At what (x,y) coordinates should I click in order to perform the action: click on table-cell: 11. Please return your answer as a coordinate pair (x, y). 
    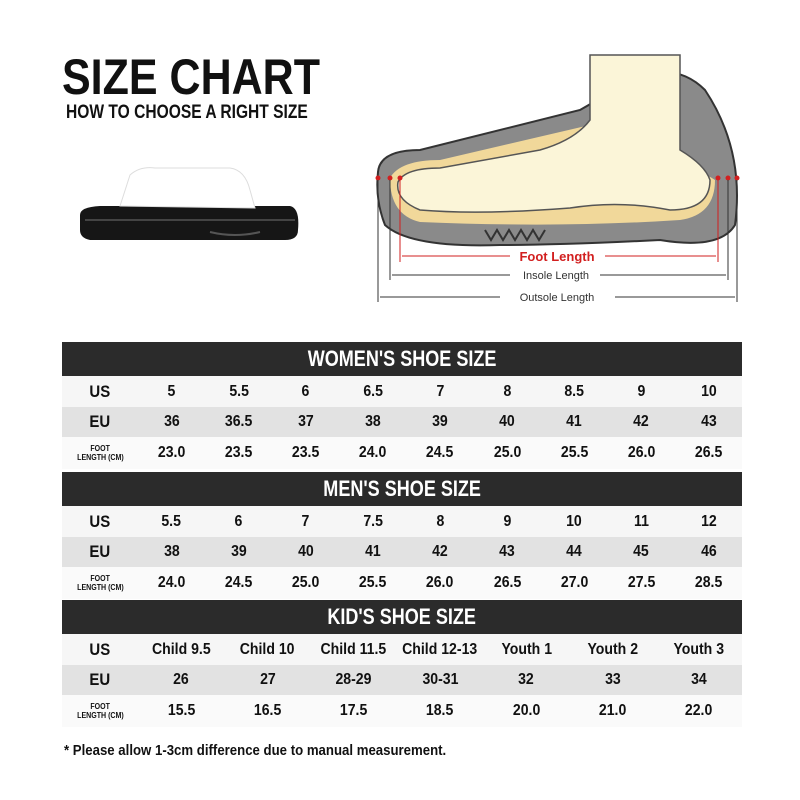
    Looking at the image, I should click on (641, 522).